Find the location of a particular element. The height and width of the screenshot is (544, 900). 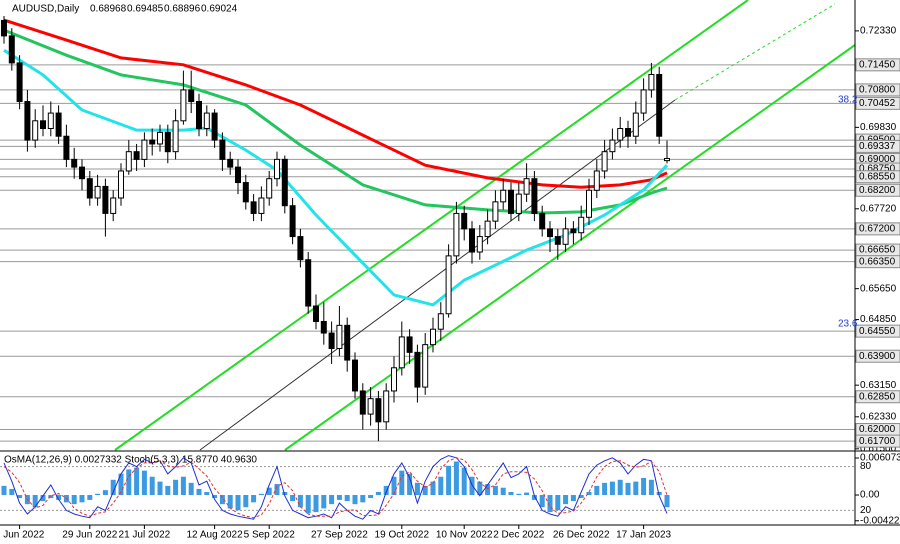

x-tick-label: 19 Oct 2022 is located at coordinates (402, 535).